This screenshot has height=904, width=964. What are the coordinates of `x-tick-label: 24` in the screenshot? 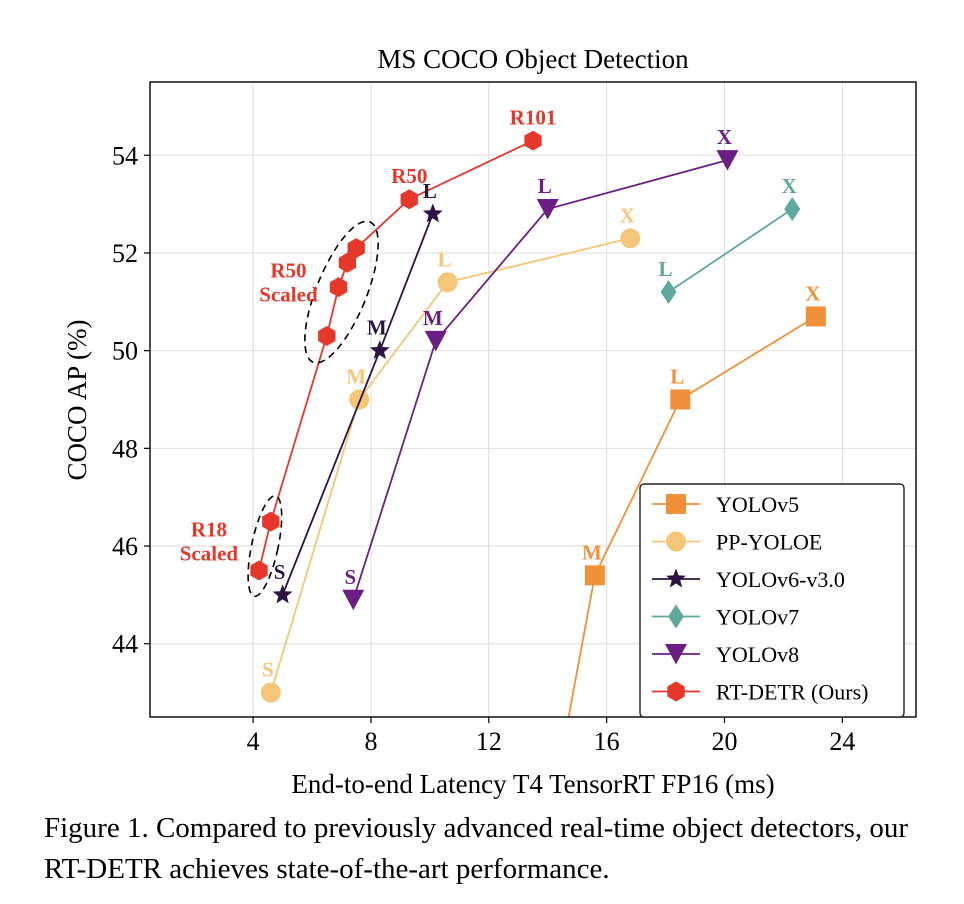 It's located at (842, 741).